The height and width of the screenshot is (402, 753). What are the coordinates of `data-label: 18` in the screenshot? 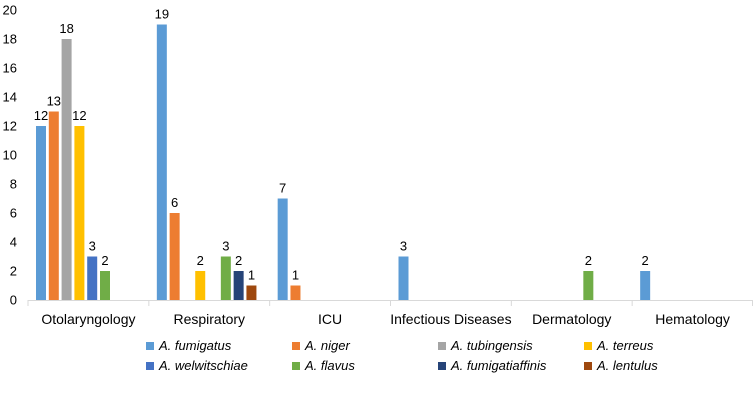 It's located at (66, 28).